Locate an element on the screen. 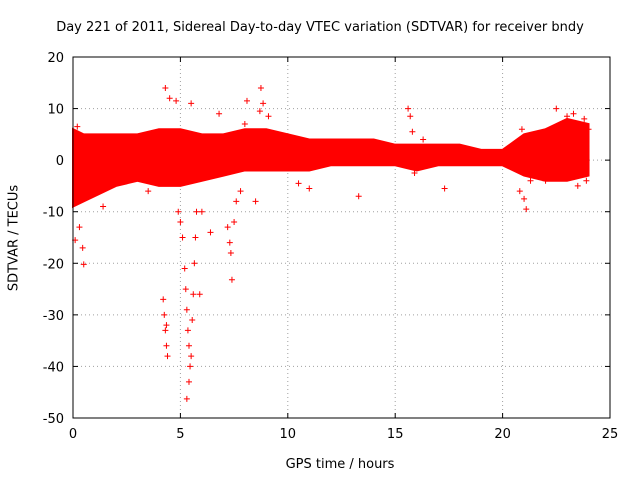  x-tick-label: 15 is located at coordinates (395, 434).